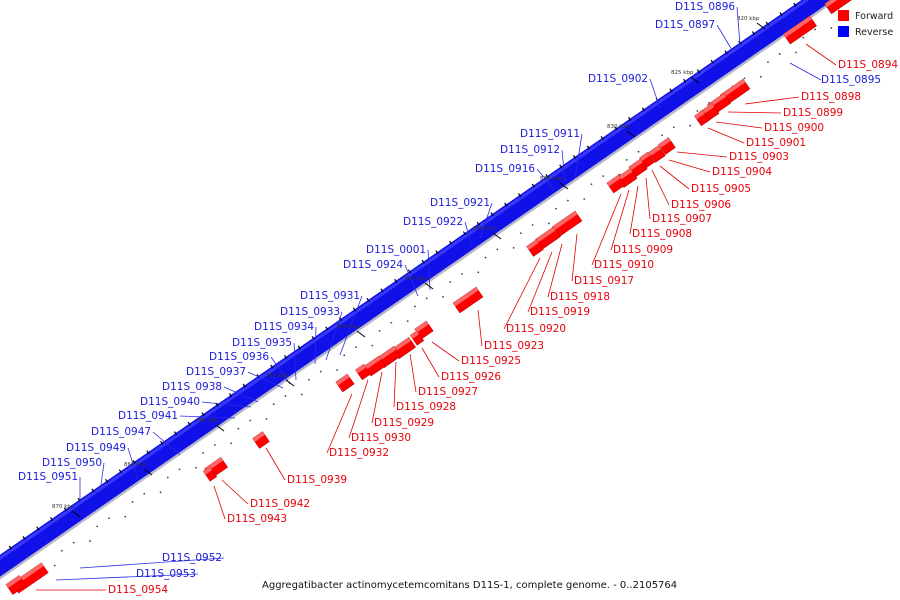 The height and width of the screenshot is (600, 900). What do you see at coordinates (643, 250) in the screenshot?
I see `forward-gene-label: D11S_0909` at bounding box center [643, 250].